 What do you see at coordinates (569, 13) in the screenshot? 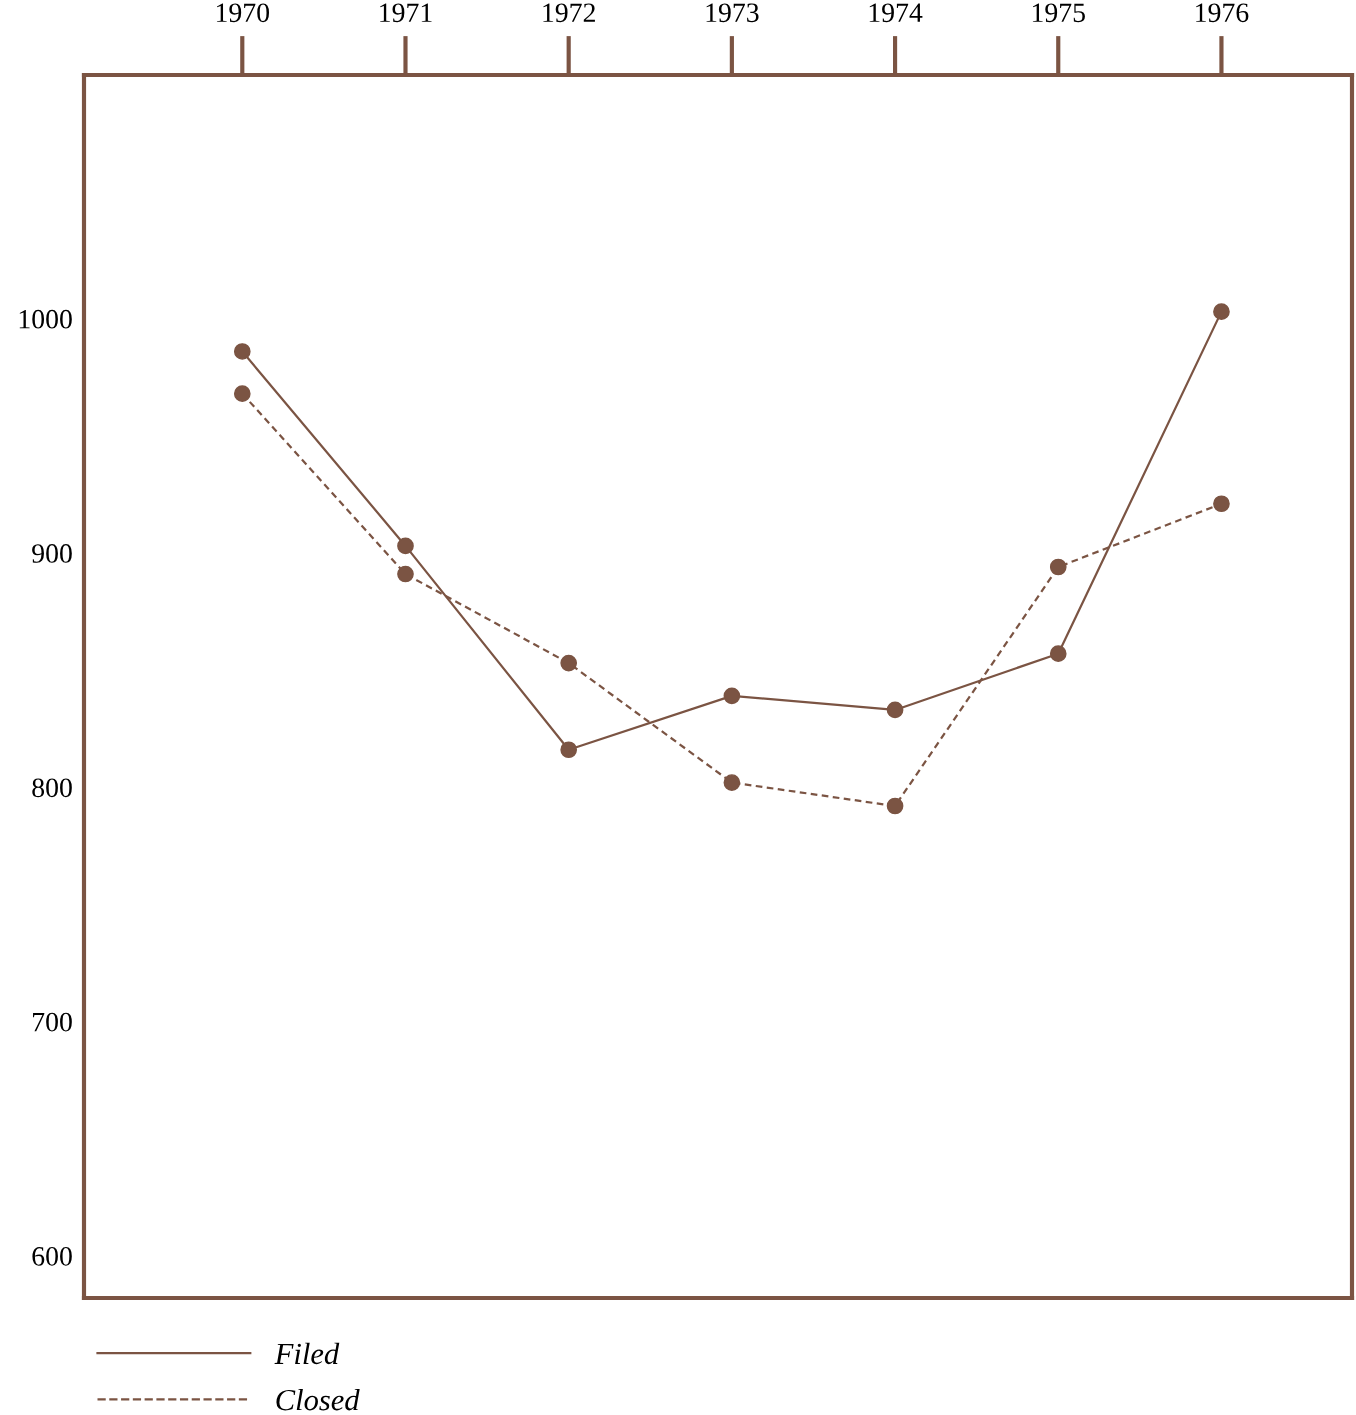
I see `x-tick-label: 1972` at bounding box center [569, 13].